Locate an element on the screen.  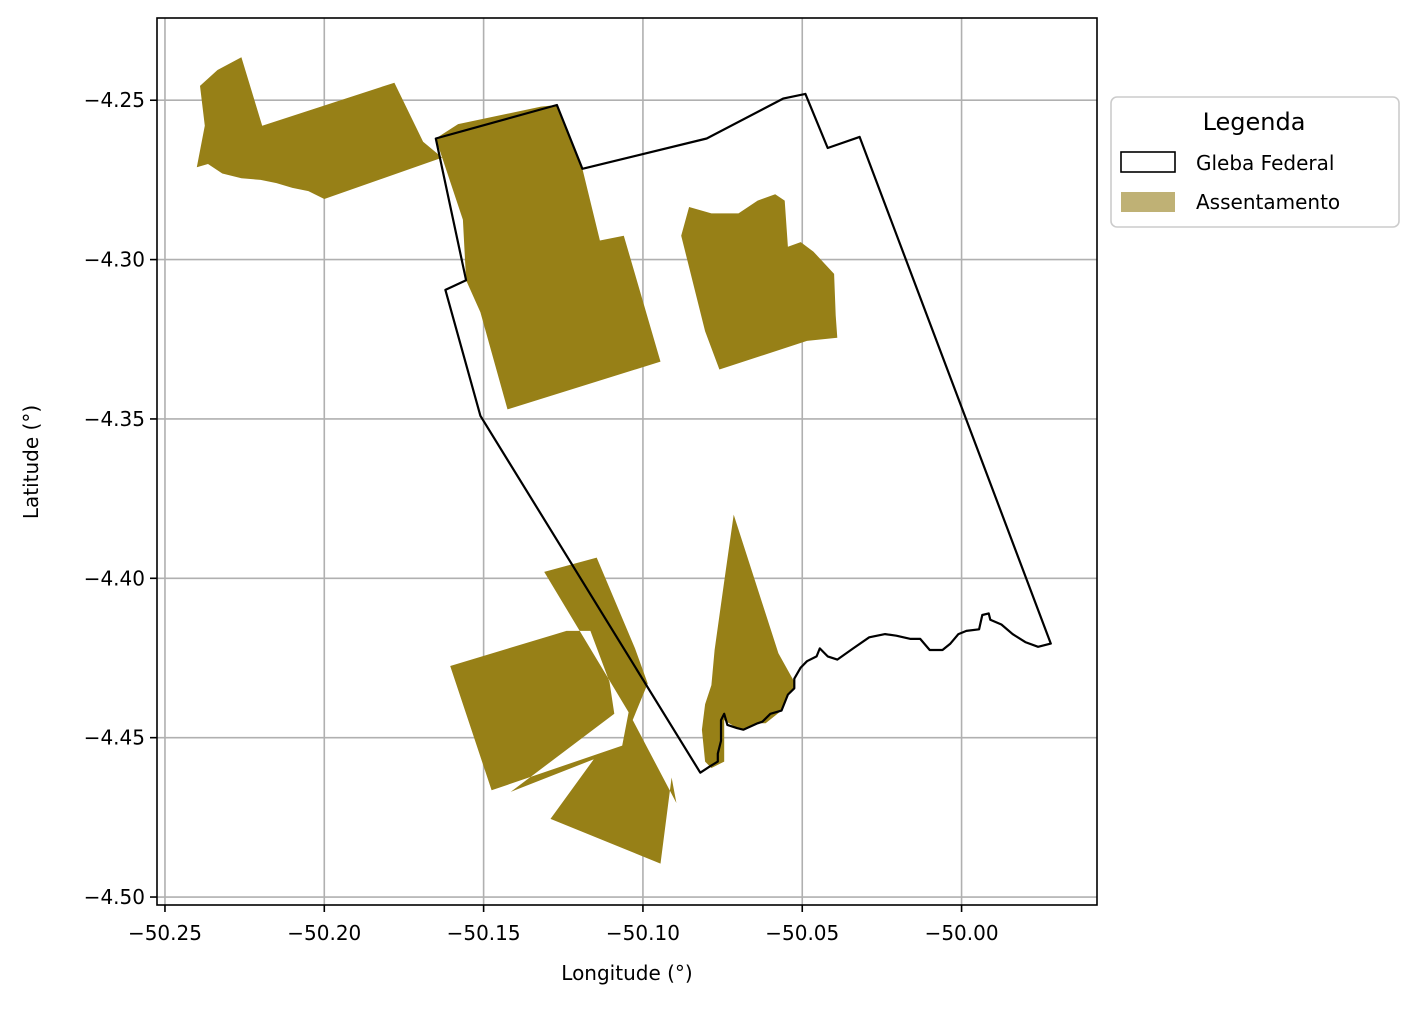
x-axis-label: Longitude (°) is located at coordinates (626, 973).